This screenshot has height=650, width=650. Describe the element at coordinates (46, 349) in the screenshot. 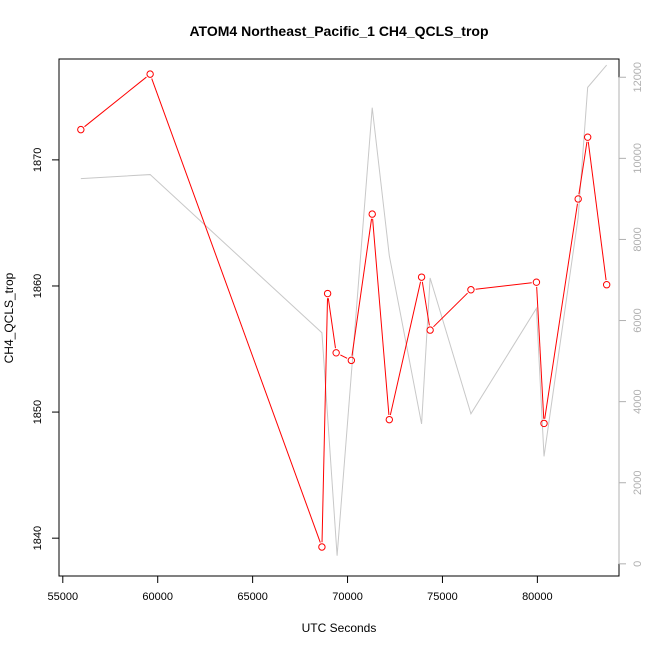

I see `y-axis-left: 1840 1850 1860 1870` at that location.